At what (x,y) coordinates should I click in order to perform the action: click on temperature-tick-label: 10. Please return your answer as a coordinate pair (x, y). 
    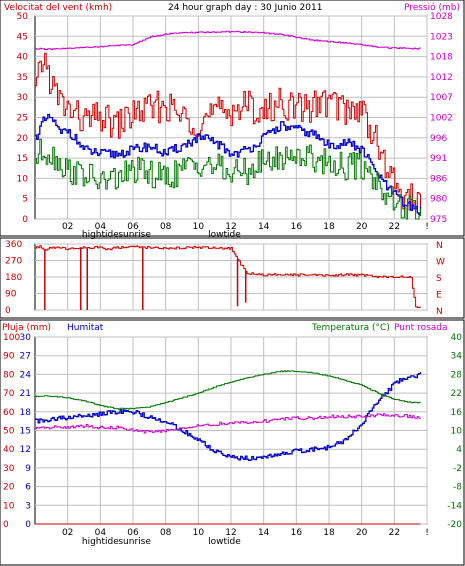
    Looking at the image, I should click on (457, 432).